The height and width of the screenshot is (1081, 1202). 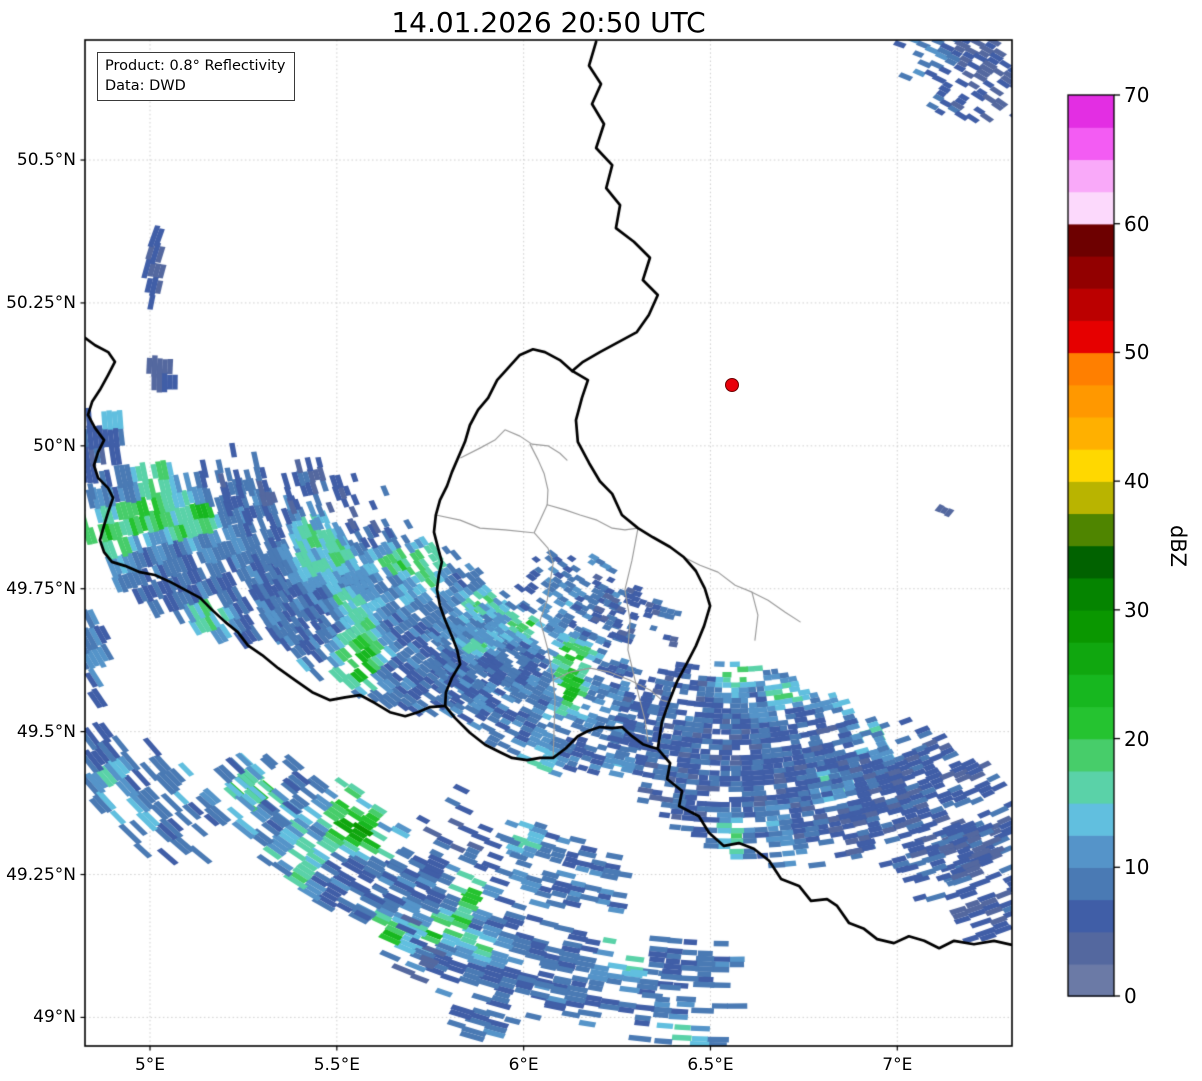 What do you see at coordinates (54, 445) in the screenshot?
I see `y-tick-label: 50°N` at bounding box center [54, 445].